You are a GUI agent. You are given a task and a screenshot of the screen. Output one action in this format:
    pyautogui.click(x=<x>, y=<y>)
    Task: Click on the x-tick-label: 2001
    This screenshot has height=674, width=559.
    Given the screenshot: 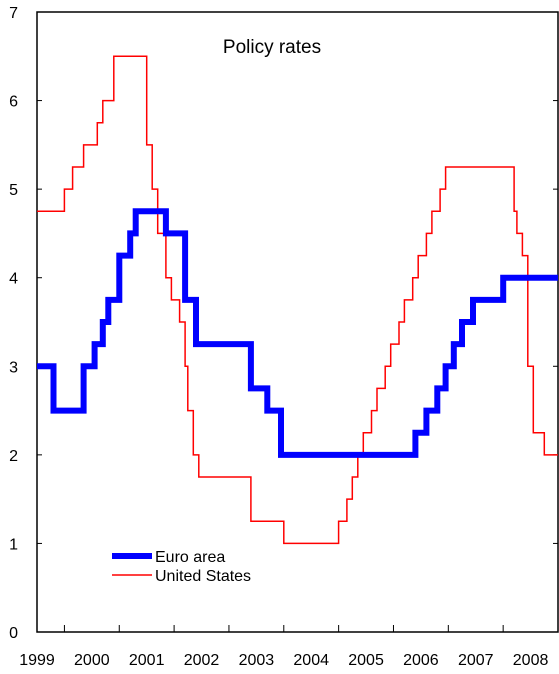 What is the action you would take?
    pyautogui.click(x=147, y=660)
    